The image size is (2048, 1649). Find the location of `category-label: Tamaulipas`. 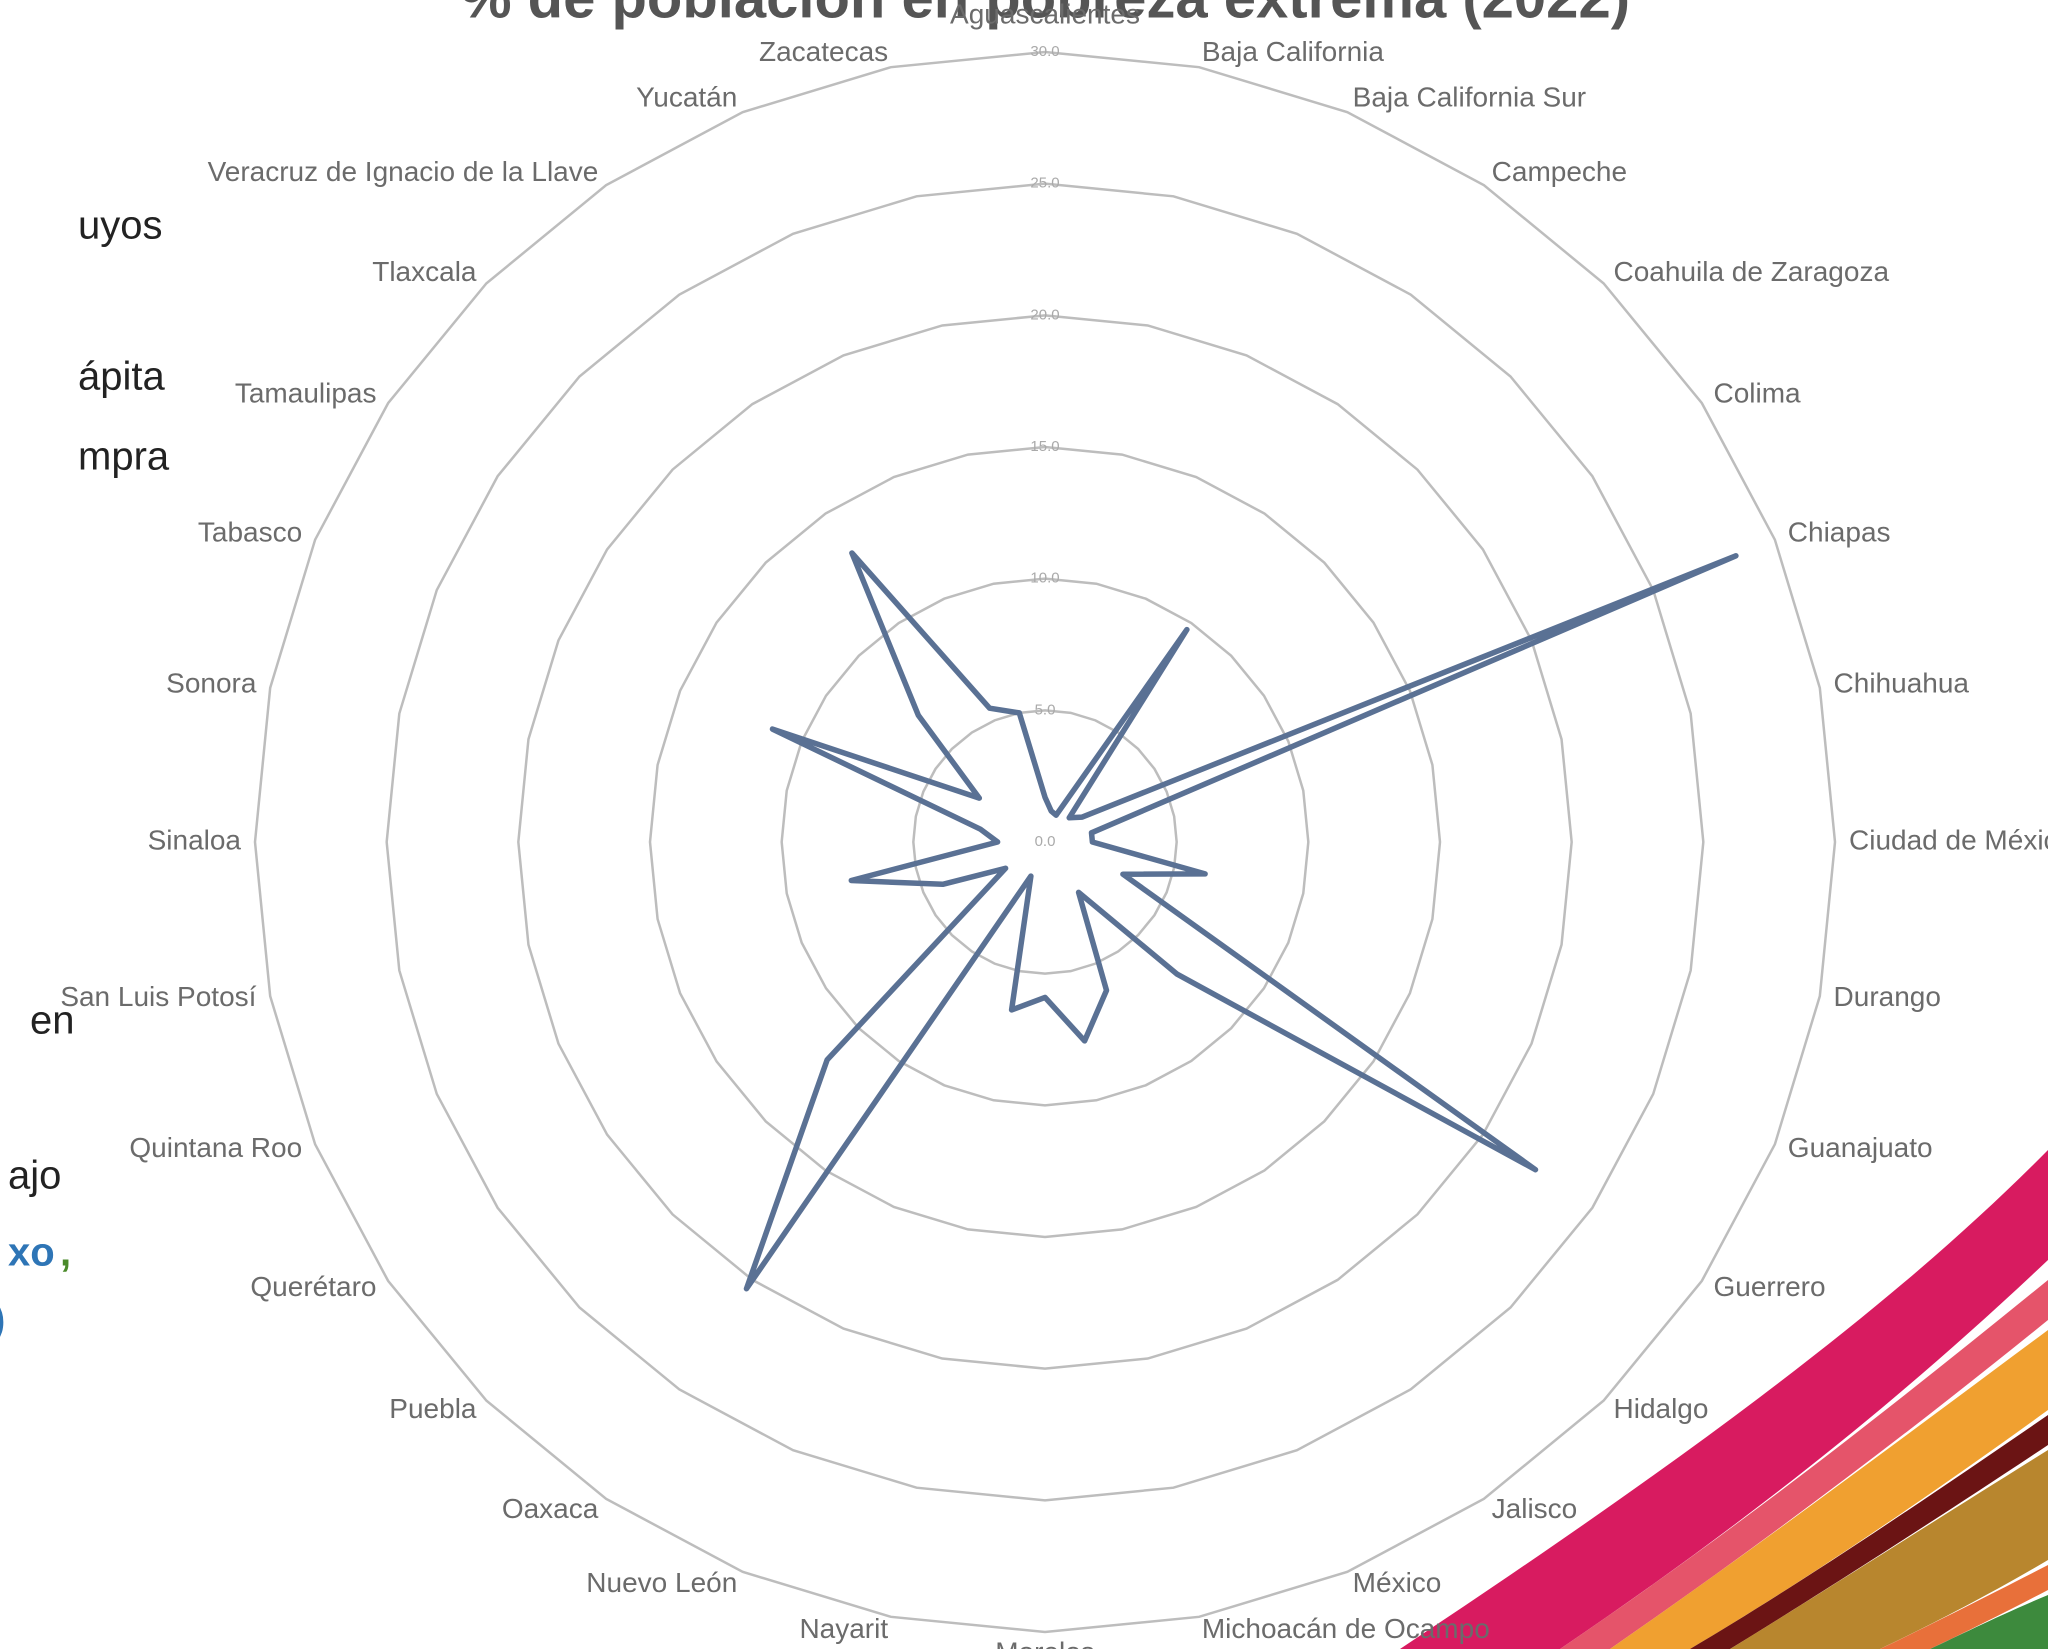

category-label: Tamaulipas is located at coordinates (306, 393).